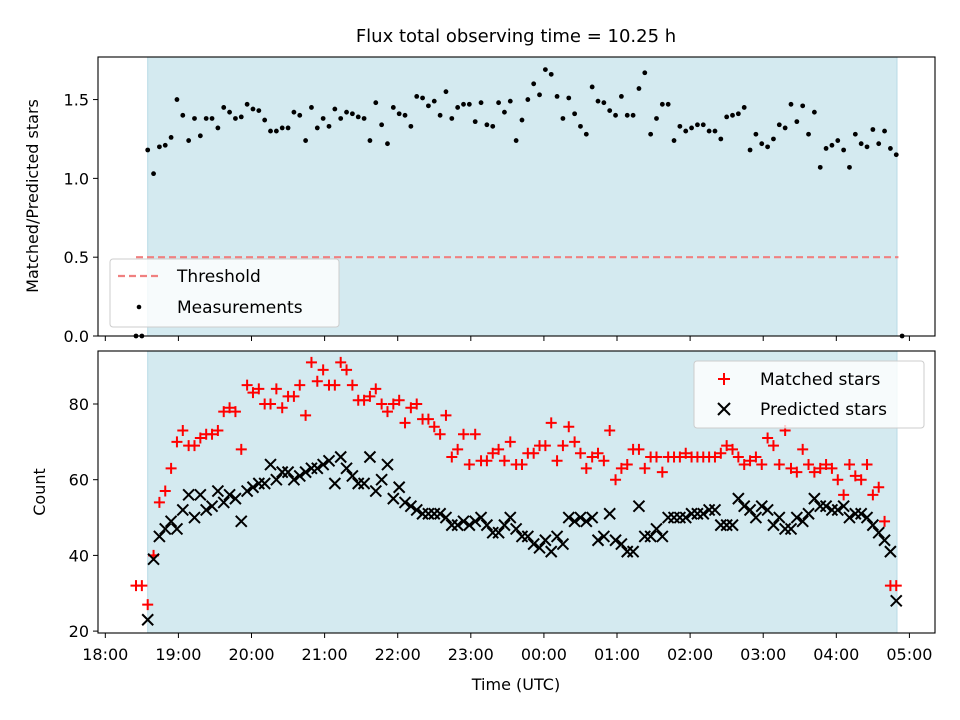 This screenshot has height=720, width=960. Describe the element at coordinates (105, 654) in the screenshot. I see `x-tick-label: 18:00` at that location.